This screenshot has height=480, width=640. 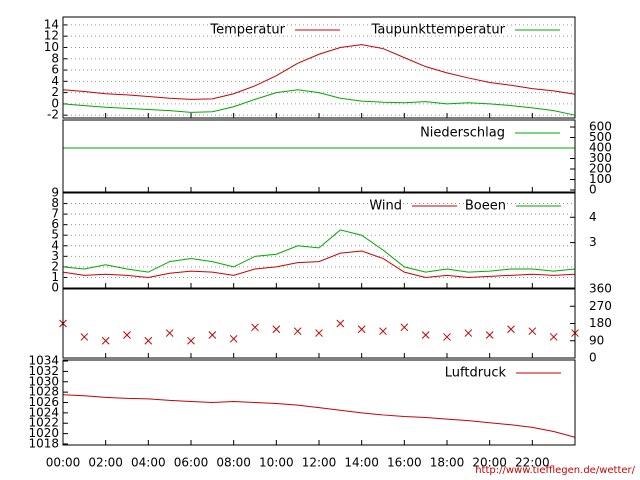 I want to click on y-tick-label: 1020, so click(x=43, y=433).